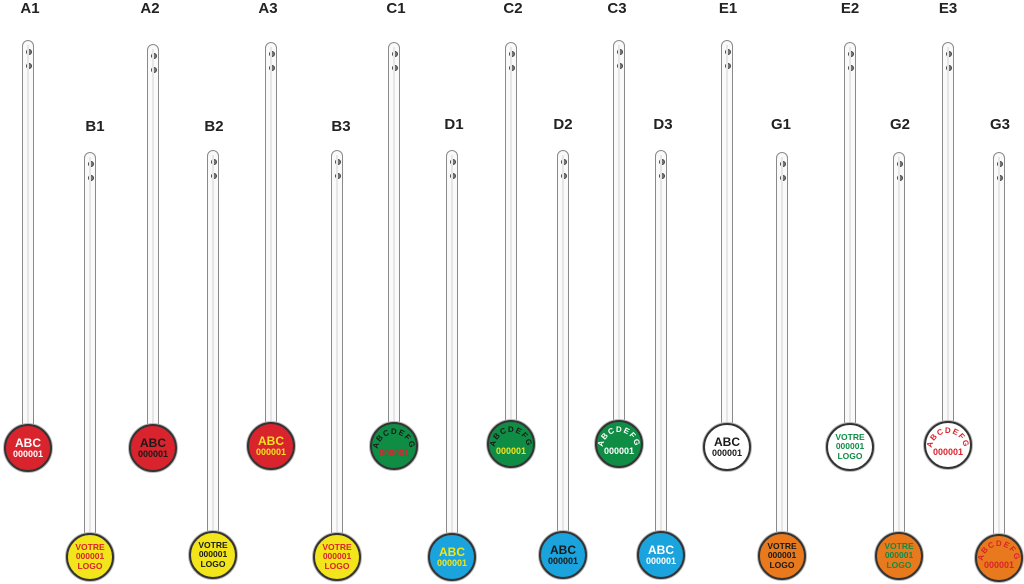 This screenshot has width=1024, height=584. I want to click on arc-text-c3: ABCDEFG, so click(619, 436).